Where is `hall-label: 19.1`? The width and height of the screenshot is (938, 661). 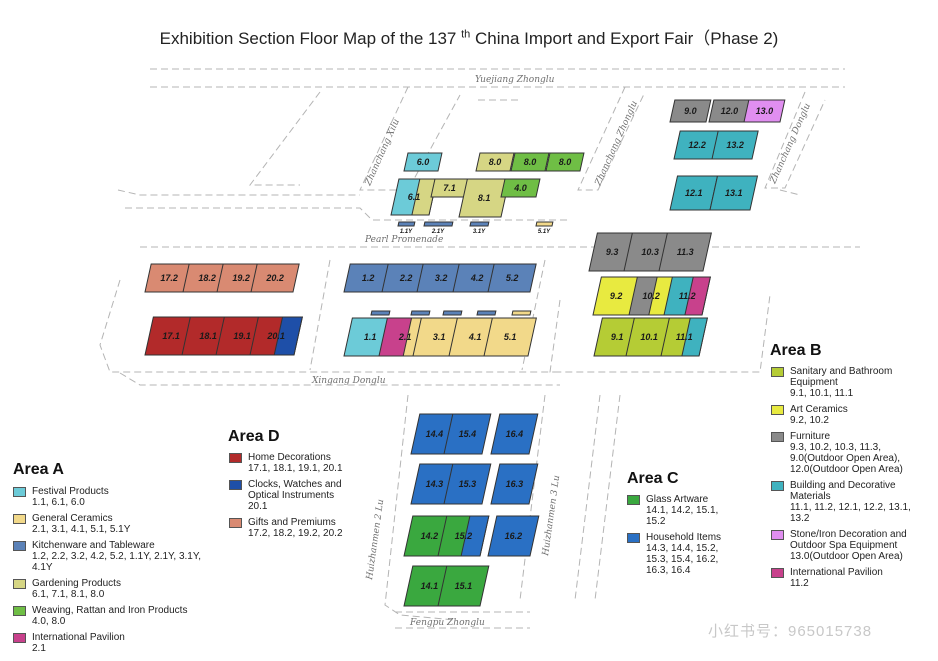
hall-label: 19.1 is located at coordinates (242, 336).